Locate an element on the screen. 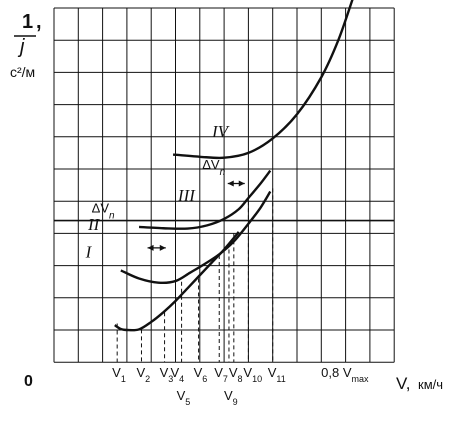  delta-v-label: ΔVn is located at coordinates (213, 167).